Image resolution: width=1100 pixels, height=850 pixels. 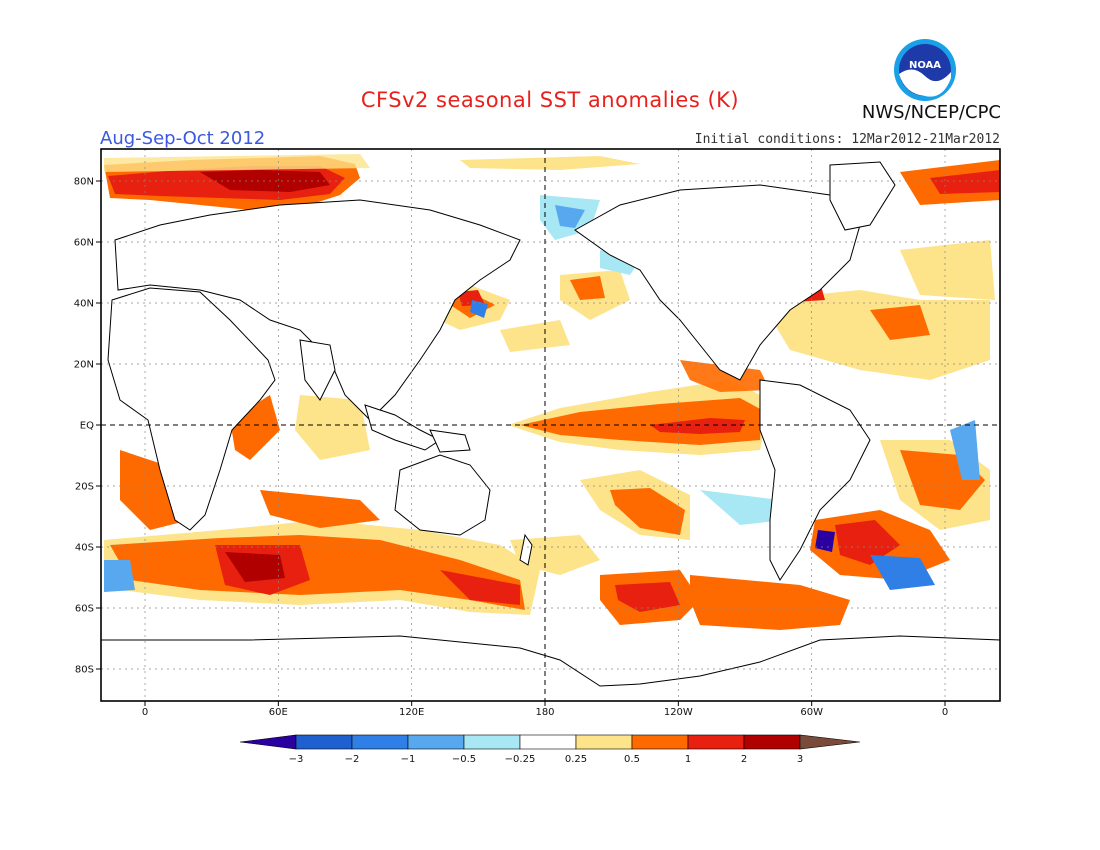 I want to click on colorbar: −3 −2 −1 −0.5 −0.25 0.25 0.5 1 2 3, so click(x=550, y=749).